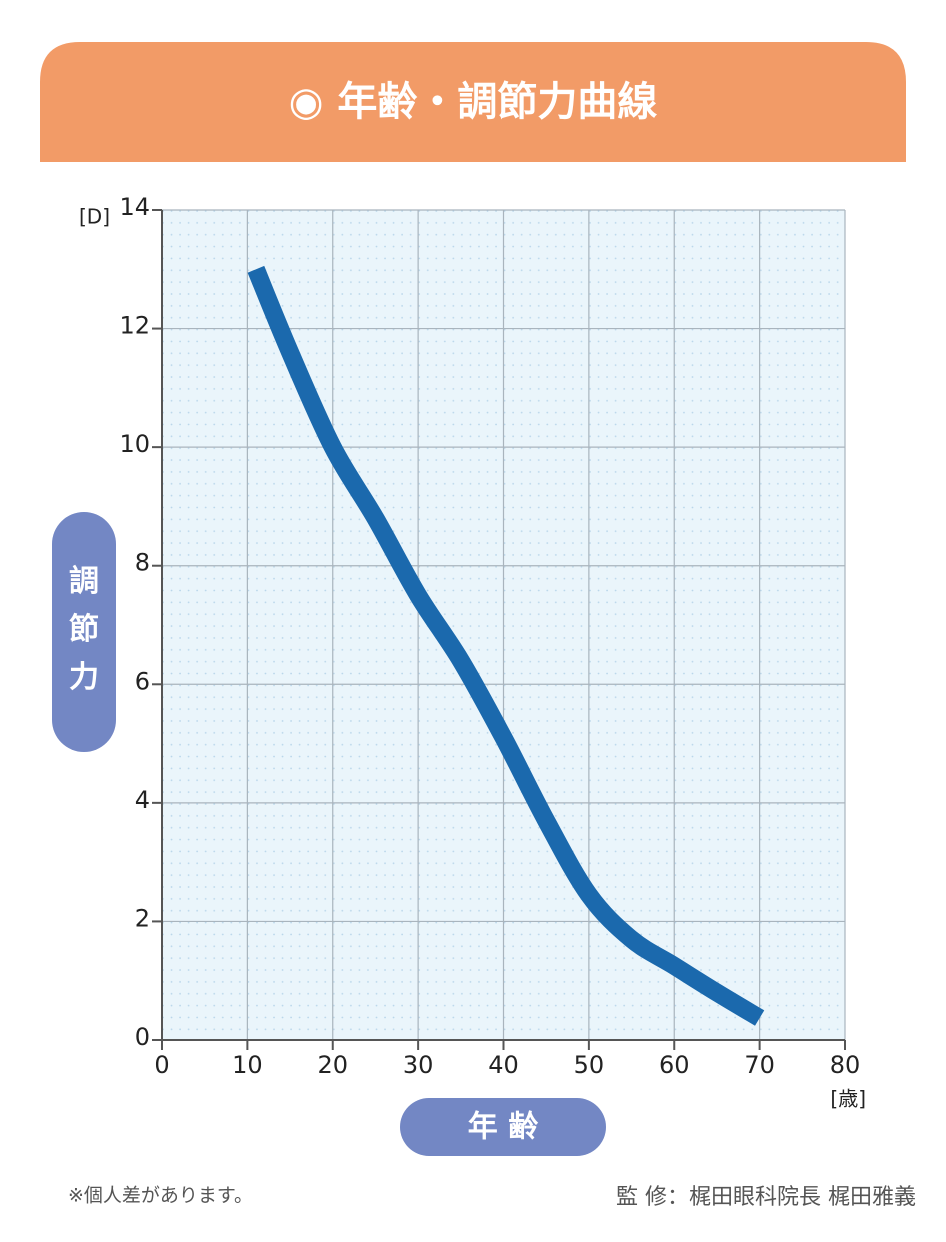 This screenshot has width=946, height=1242. What do you see at coordinates (332, 1065) in the screenshot?
I see `x-tick-label: 20` at bounding box center [332, 1065].